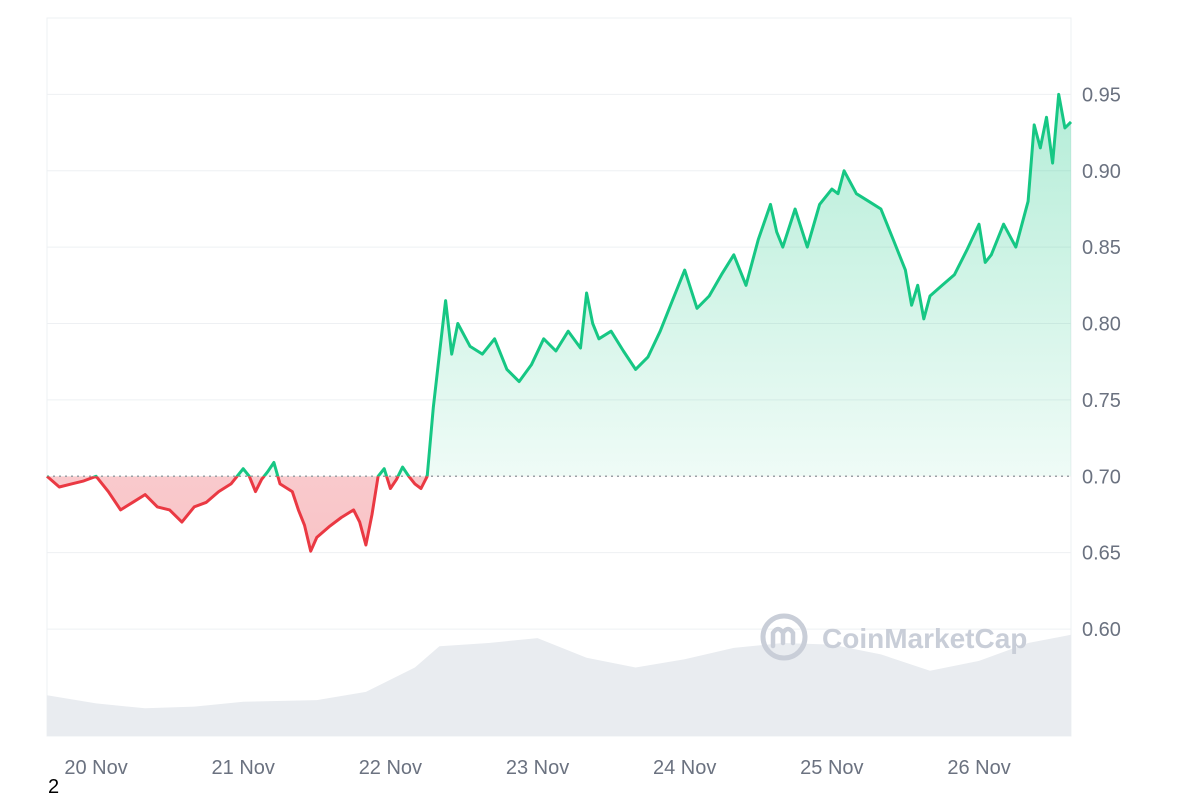  What do you see at coordinates (784, 637) in the screenshot?
I see `coinmarketcap-logo-icon` at bounding box center [784, 637].